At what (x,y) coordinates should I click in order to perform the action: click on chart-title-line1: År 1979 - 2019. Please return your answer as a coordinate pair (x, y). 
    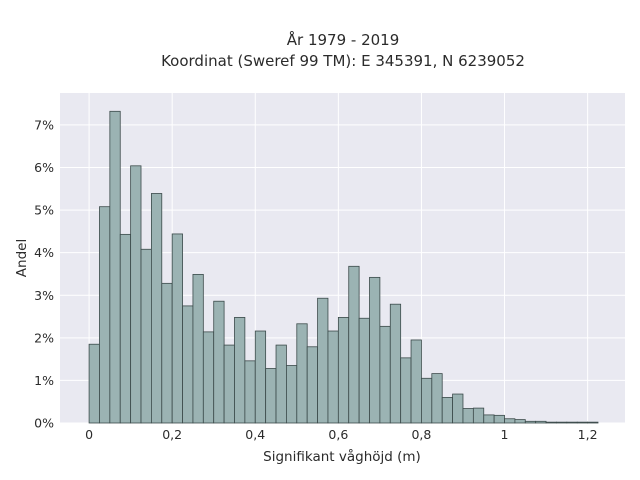
    Looking at the image, I should click on (343, 39).